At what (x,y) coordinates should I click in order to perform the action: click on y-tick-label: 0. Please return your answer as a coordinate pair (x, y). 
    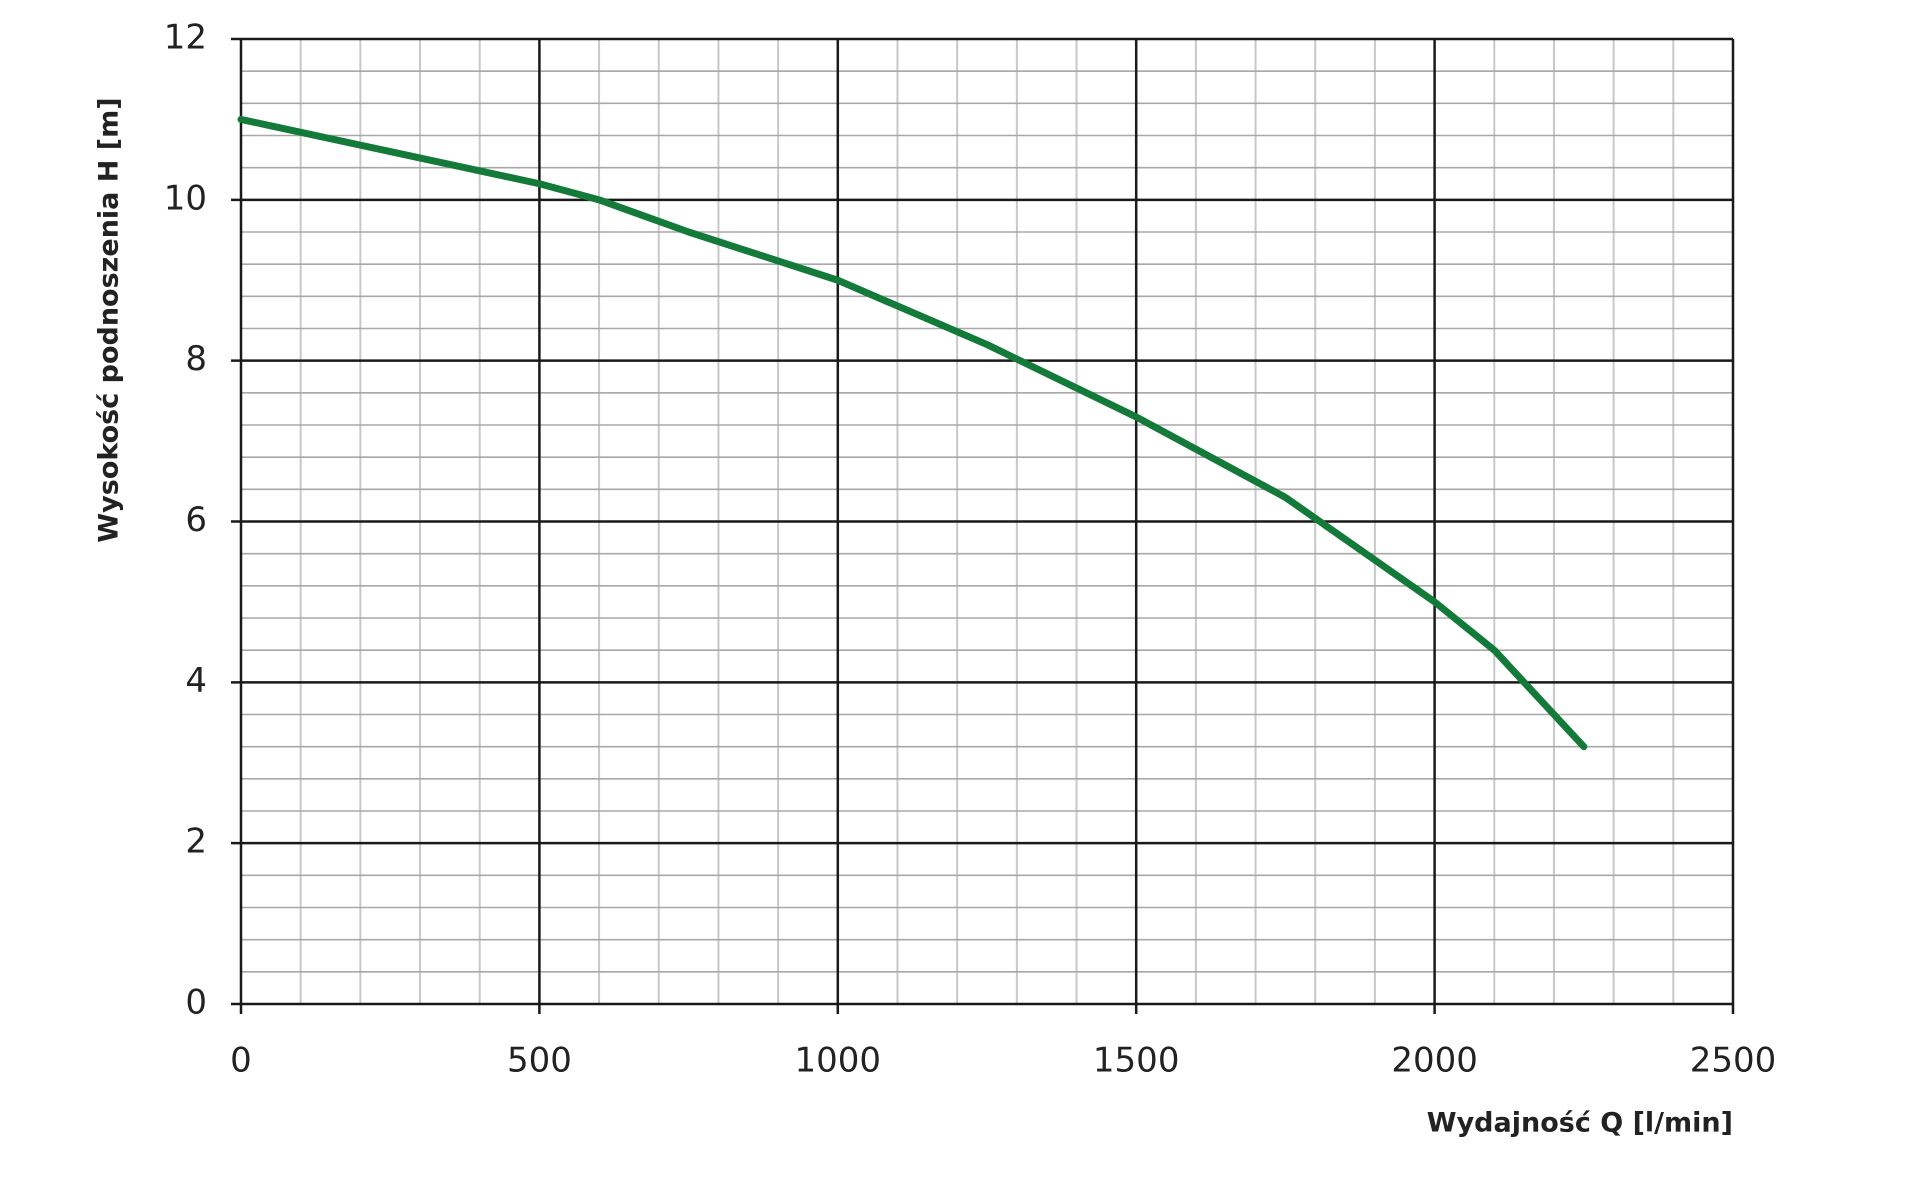
    Looking at the image, I should click on (196, 1003).